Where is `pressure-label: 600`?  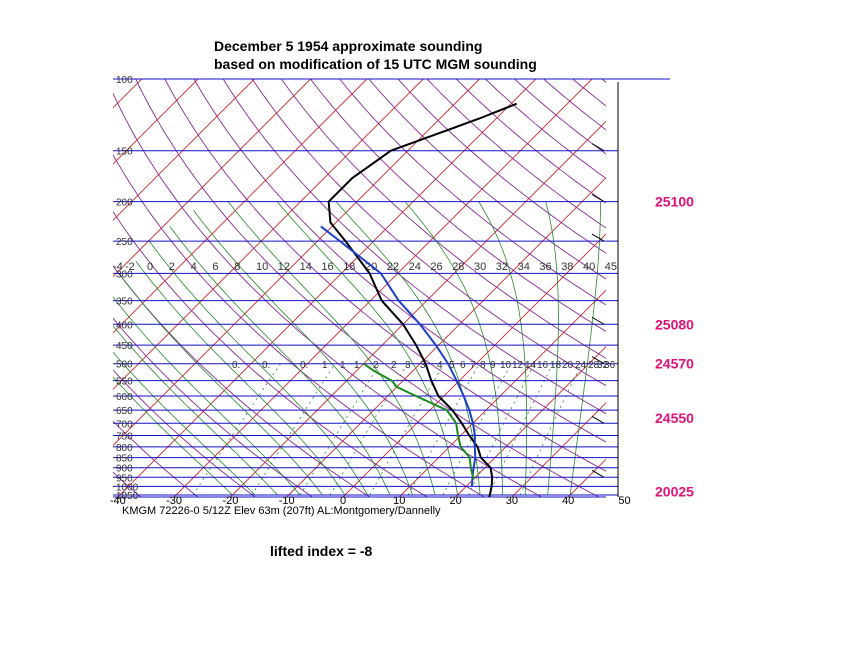
pressure-label: 600 is located at coordinates (124, 397).